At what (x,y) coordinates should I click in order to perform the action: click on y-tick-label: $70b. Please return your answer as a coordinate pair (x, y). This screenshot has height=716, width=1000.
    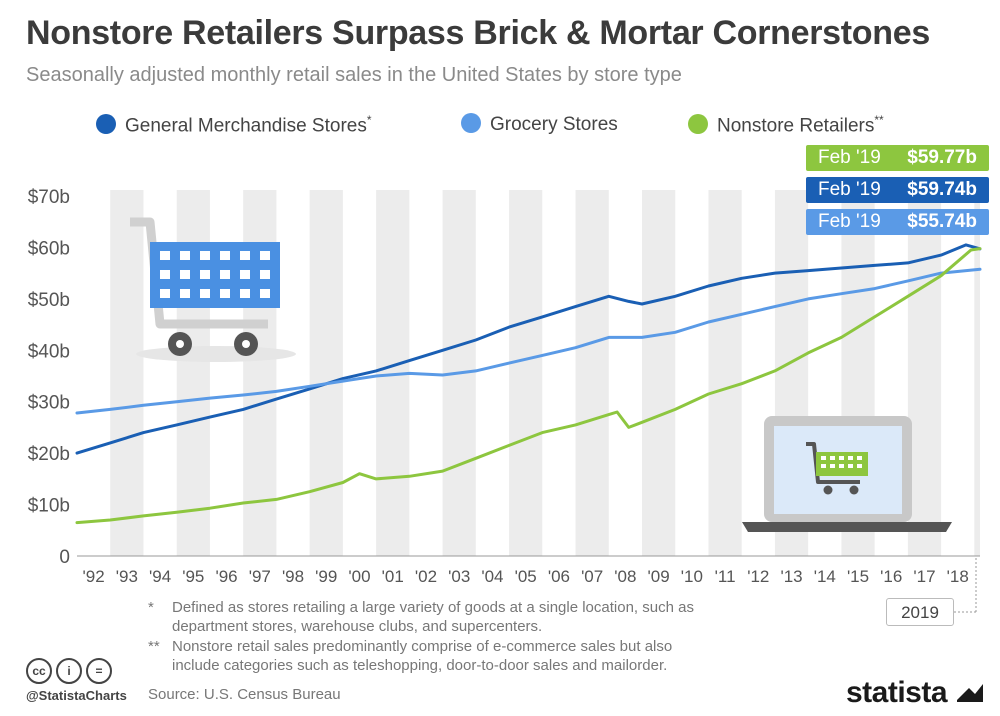
    Looking at the image, I should click on (49, 197).